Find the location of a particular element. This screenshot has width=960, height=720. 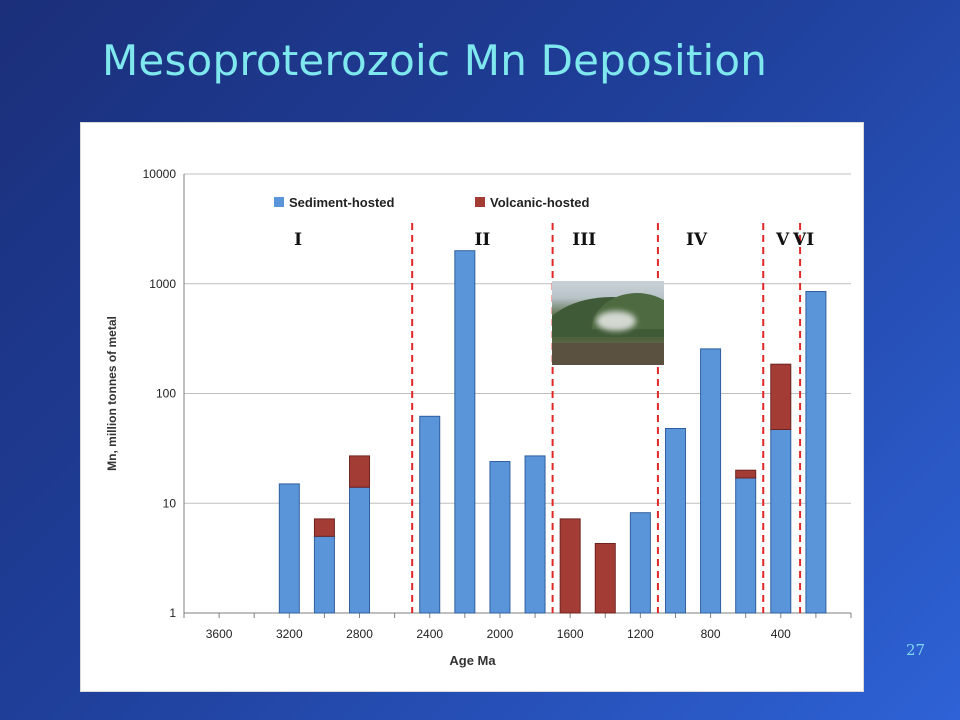

x-tick-label: 3200 is located at coordinates (289, 634).